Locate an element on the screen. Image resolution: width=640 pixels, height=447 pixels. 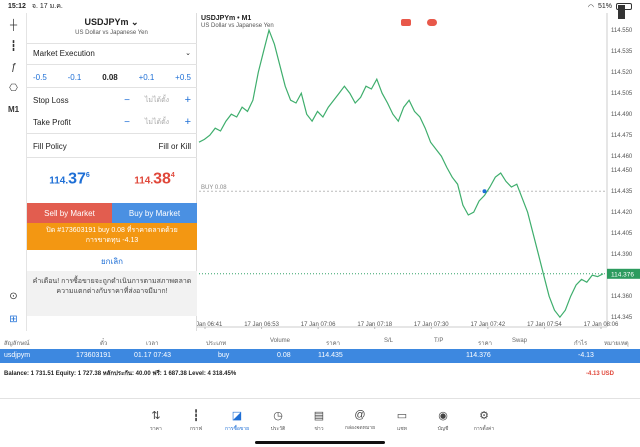
col-ticket: ตั๋ว is located at coordinates (104, 344).